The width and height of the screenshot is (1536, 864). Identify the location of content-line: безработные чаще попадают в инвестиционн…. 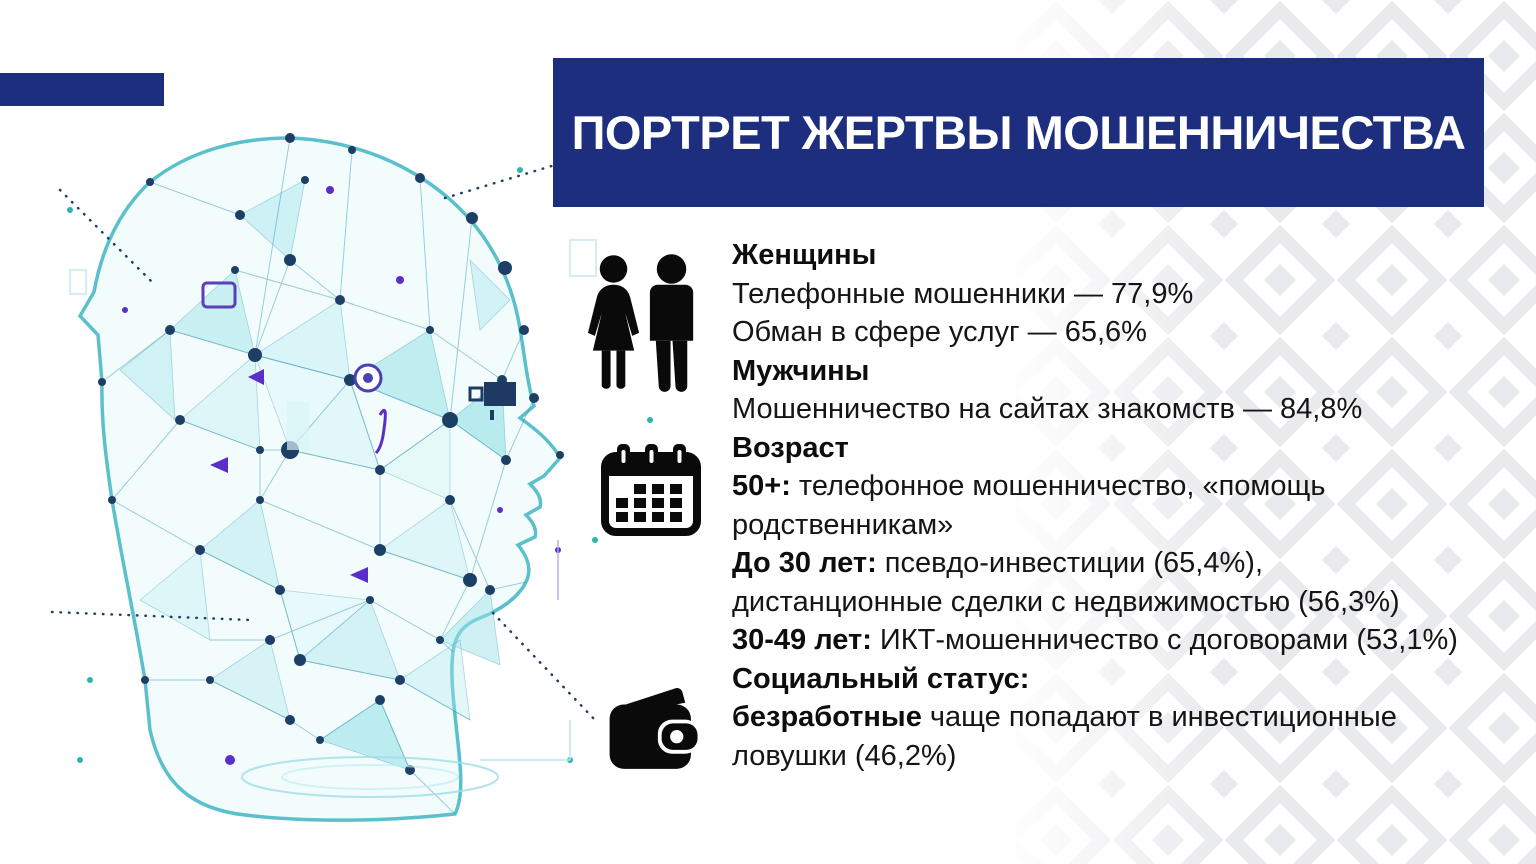
(1122, 717).